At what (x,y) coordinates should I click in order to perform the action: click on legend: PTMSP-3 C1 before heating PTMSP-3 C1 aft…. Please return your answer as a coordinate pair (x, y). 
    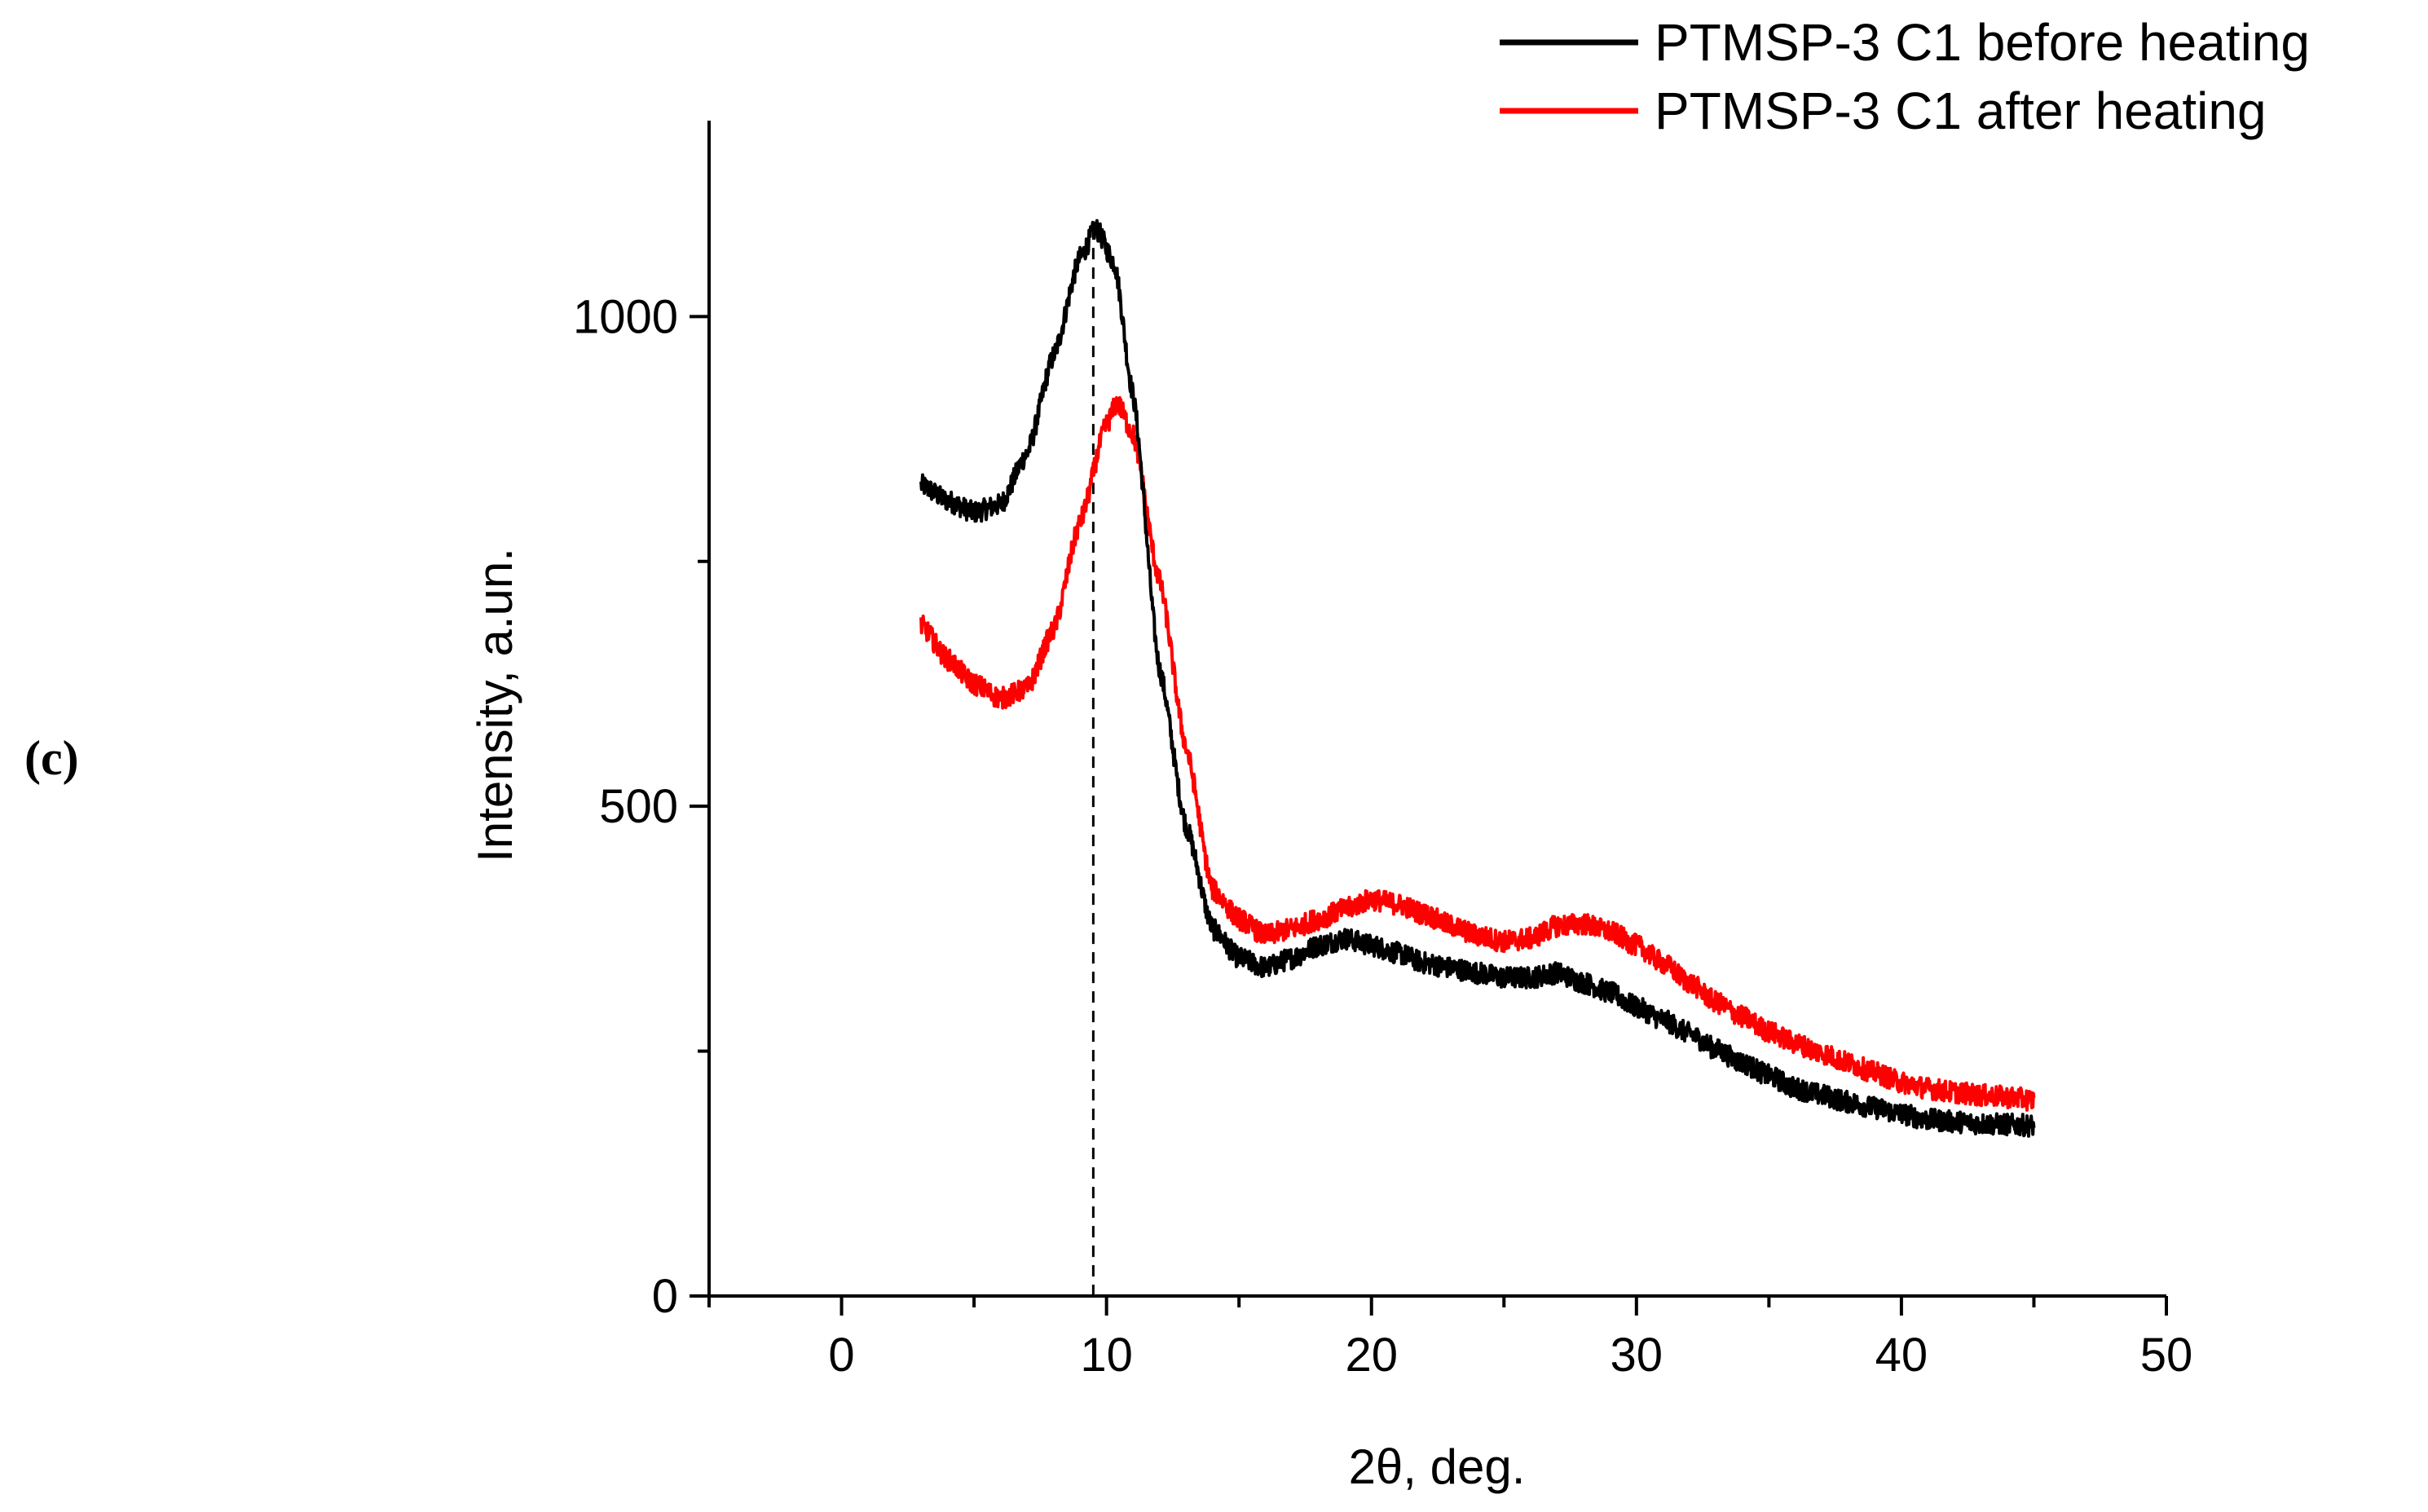
    Looking at the image, I should click on (1905, 77).